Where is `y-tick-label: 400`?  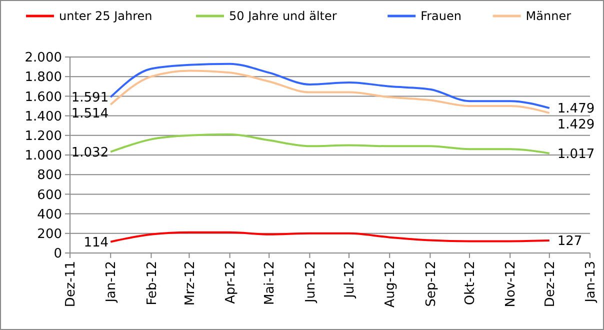
y-tick-label: 400 is located at coordinates (49, 214).